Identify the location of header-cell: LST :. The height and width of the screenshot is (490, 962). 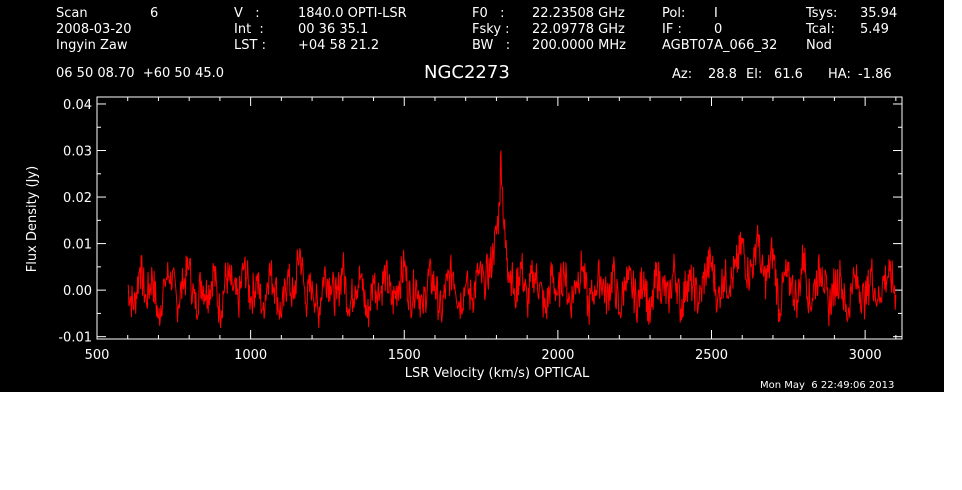
(250, 45).